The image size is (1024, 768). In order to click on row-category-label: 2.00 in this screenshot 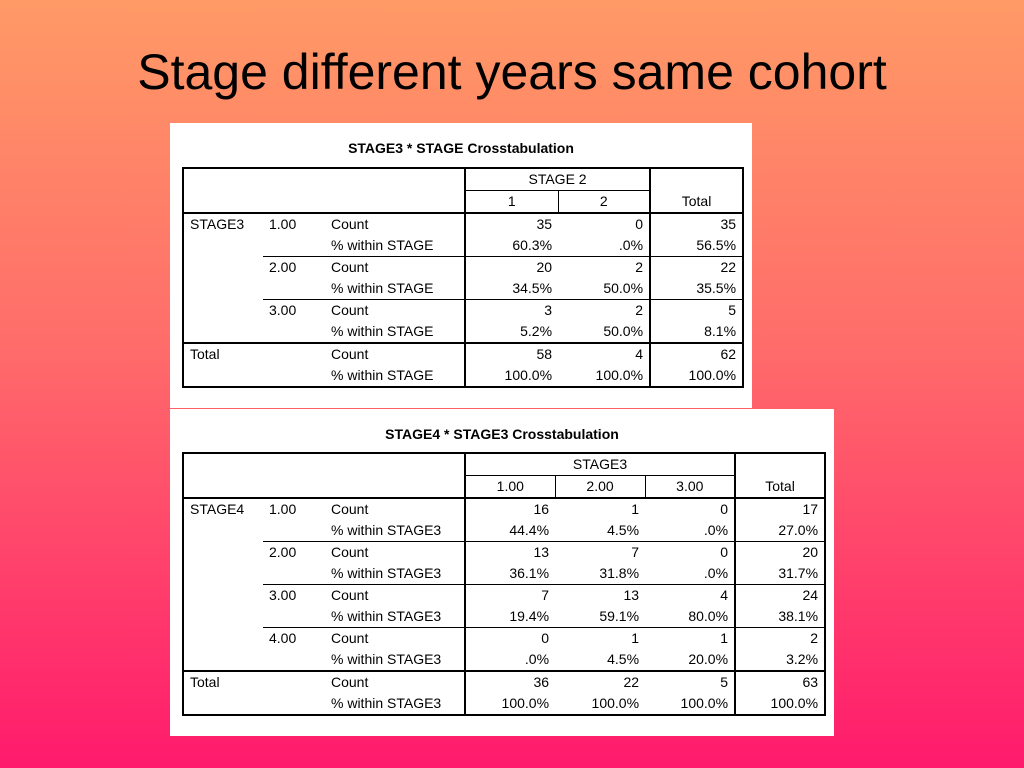, I will do `click(294, 552)`.